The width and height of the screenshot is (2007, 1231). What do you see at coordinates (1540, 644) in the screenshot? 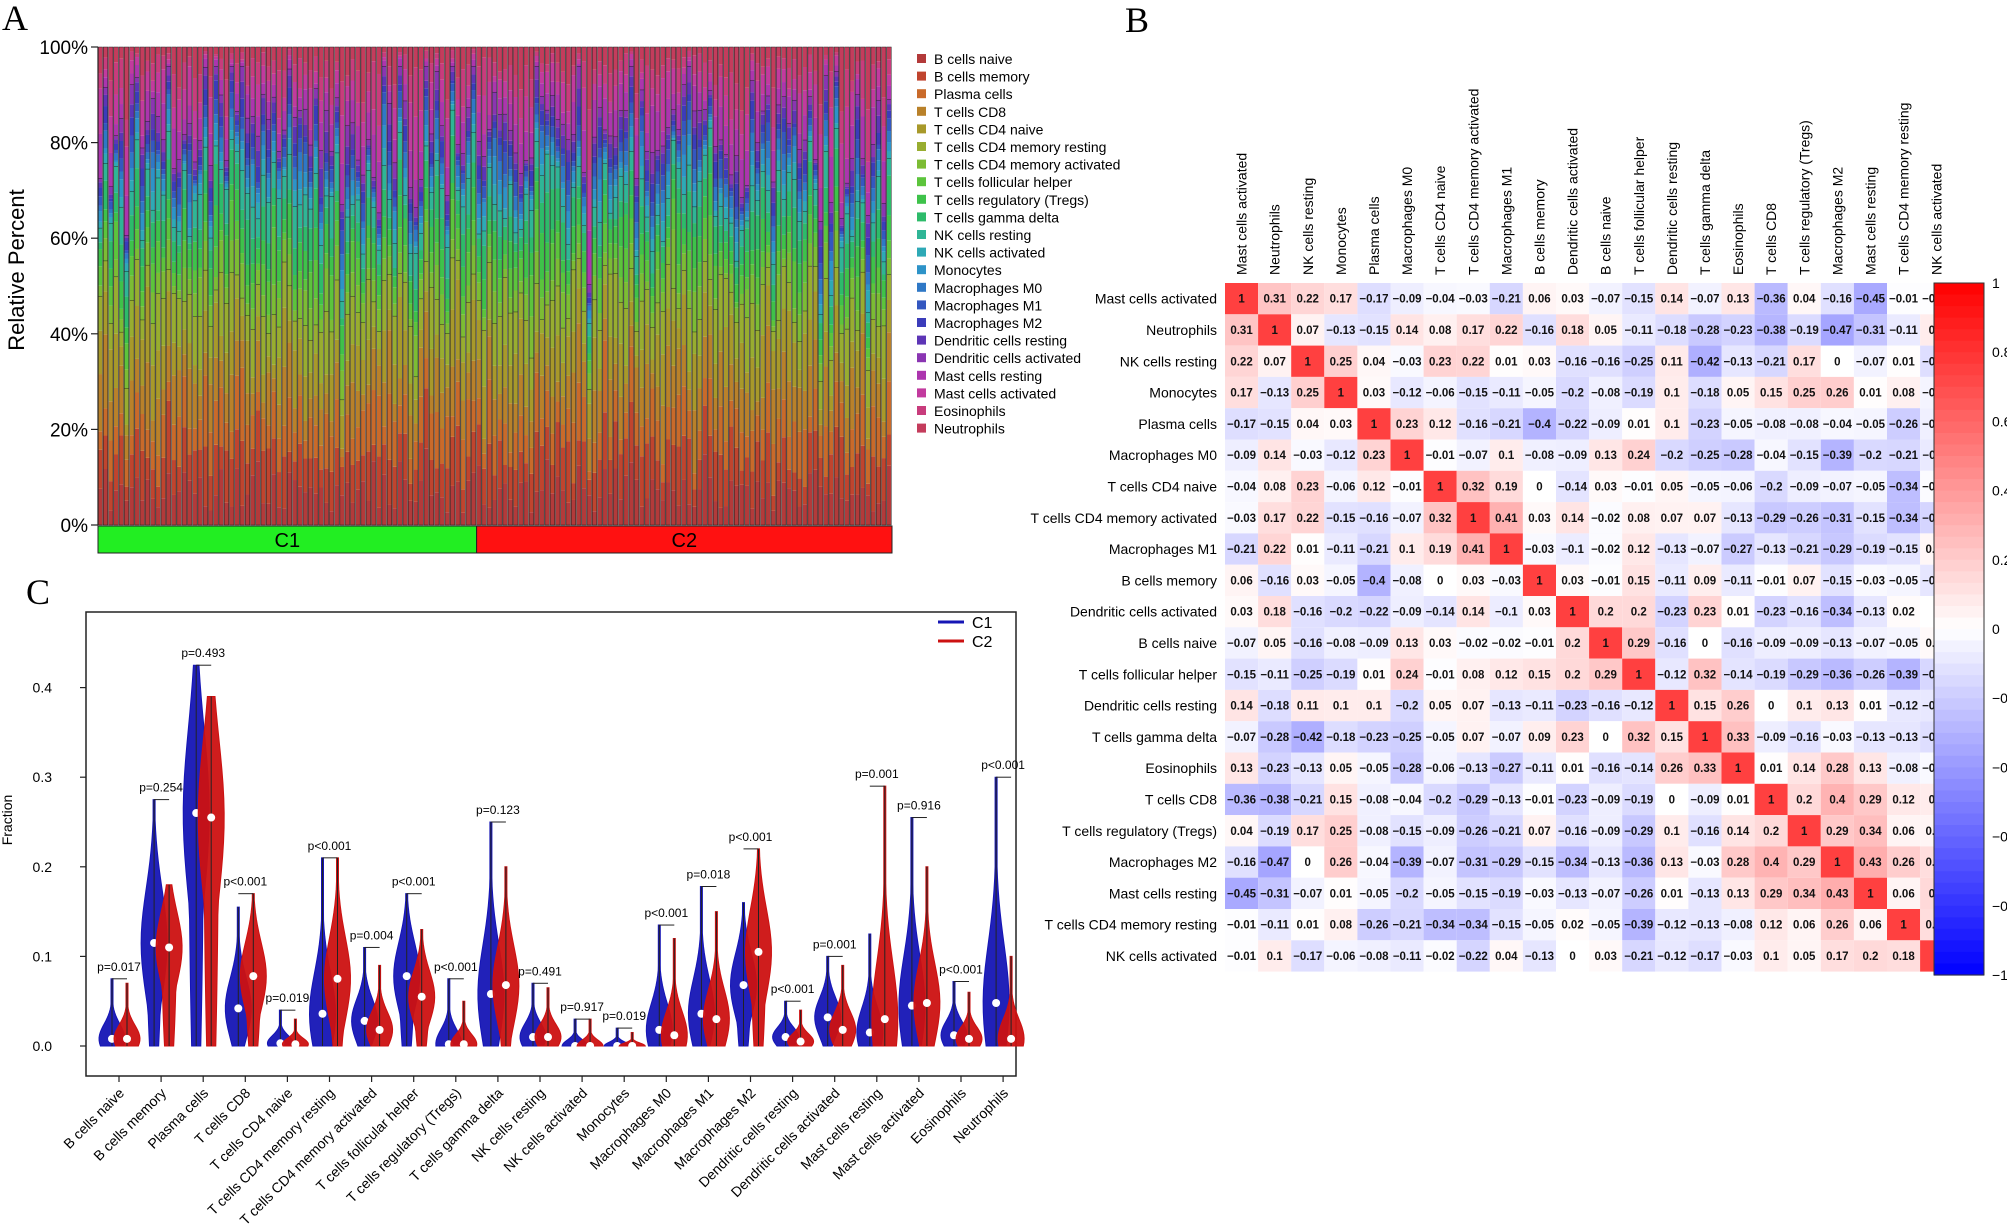
I see `heatmap-value: −0.01` at bounding box center [1540, 644].